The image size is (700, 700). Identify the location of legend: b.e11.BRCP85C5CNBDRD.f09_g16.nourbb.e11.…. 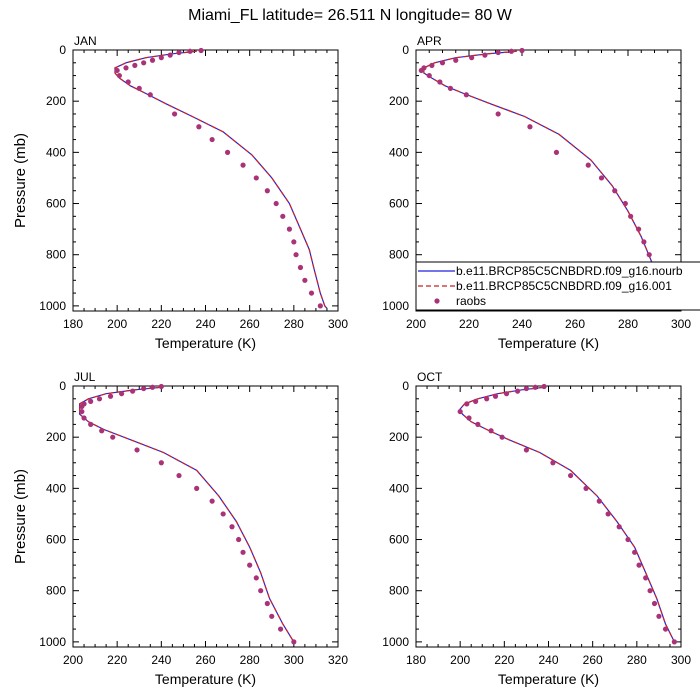
(557, 286).